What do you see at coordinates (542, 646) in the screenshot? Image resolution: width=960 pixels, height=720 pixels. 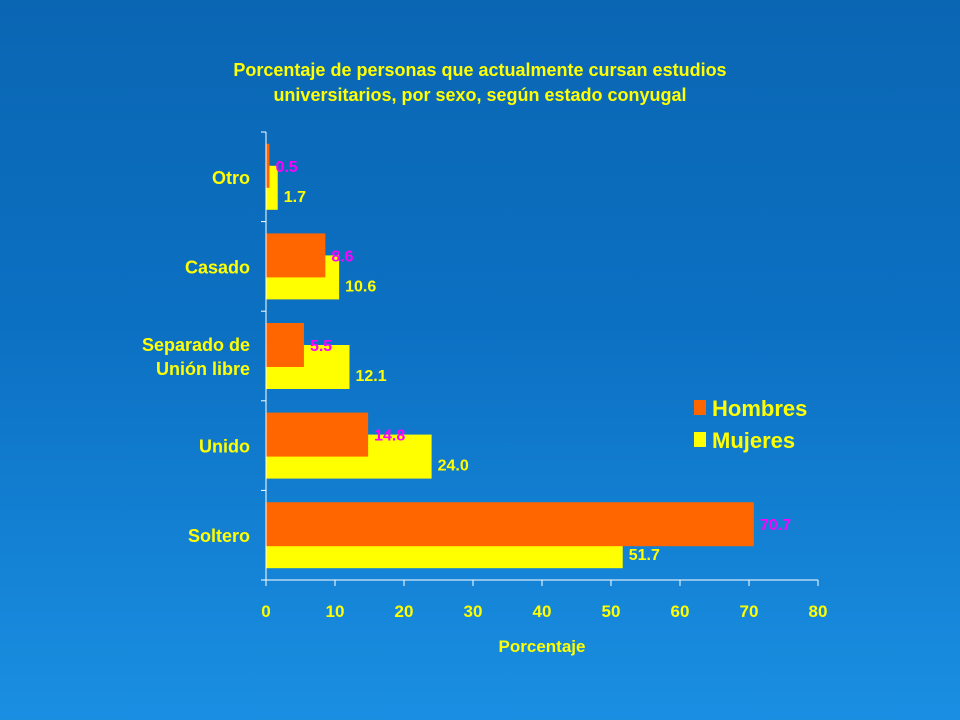 I see `x-axis-label: Porcentaje` at bounding box center [542, 646].